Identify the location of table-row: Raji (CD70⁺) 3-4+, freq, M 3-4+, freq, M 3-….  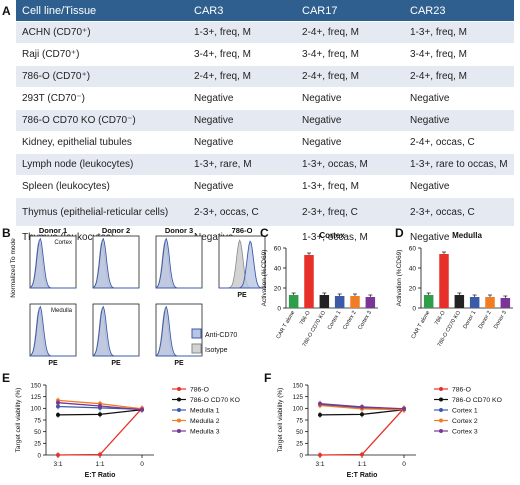
(265, 54).